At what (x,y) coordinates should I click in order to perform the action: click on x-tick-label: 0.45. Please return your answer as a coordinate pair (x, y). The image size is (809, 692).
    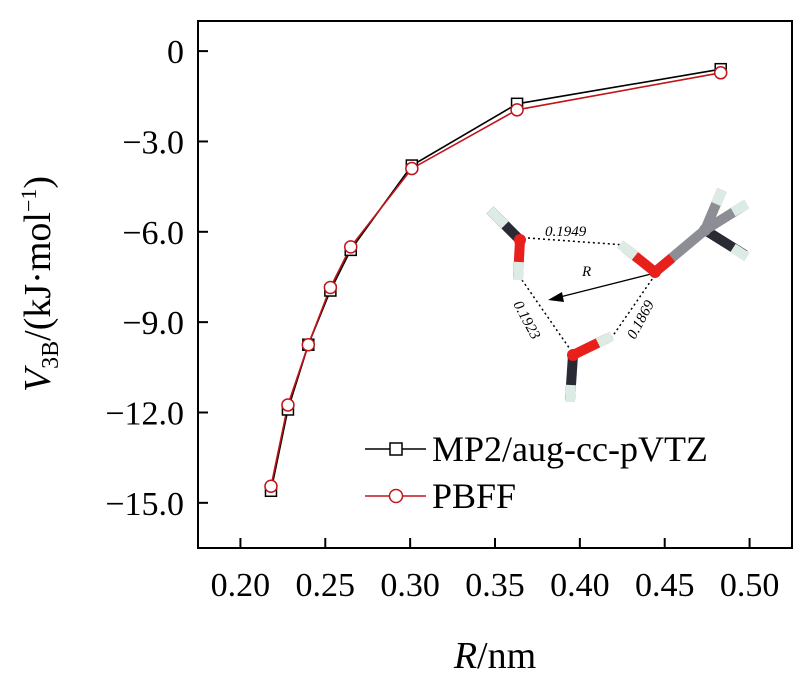
    Looking at the image, I should click on (665, 585).